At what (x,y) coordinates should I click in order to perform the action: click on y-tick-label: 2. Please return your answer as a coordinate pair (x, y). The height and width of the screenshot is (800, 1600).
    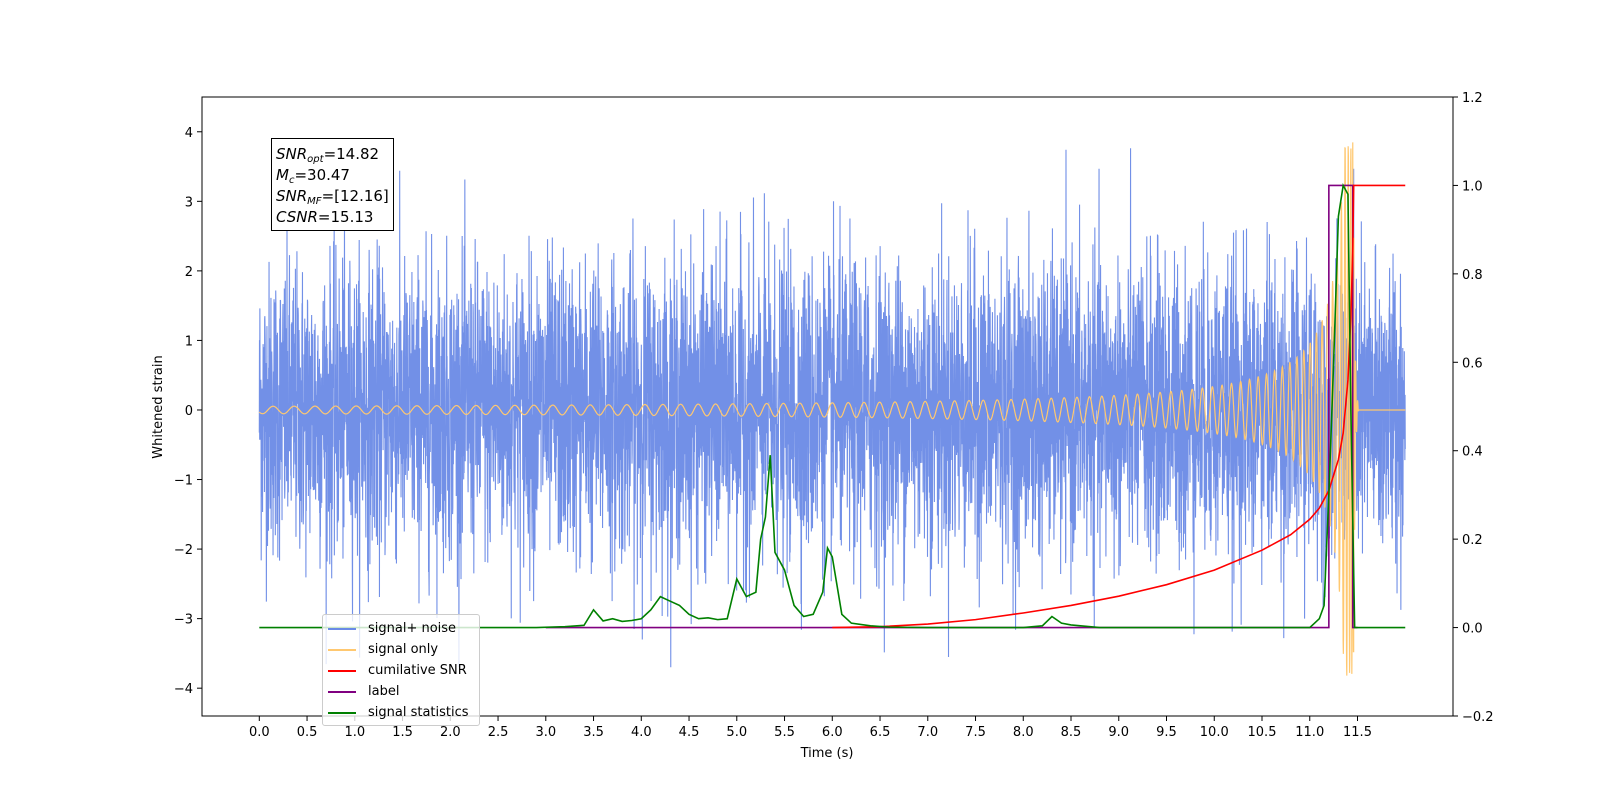
    Looking at the image, I should click on (189, 272).